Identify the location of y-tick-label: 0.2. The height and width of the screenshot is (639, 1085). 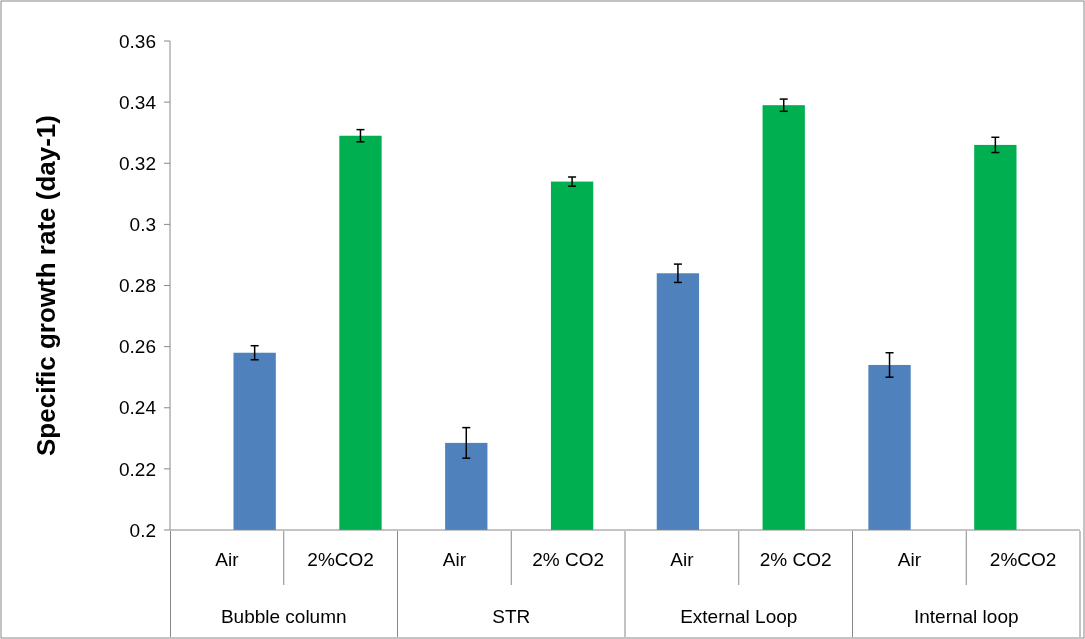
(142, 530).